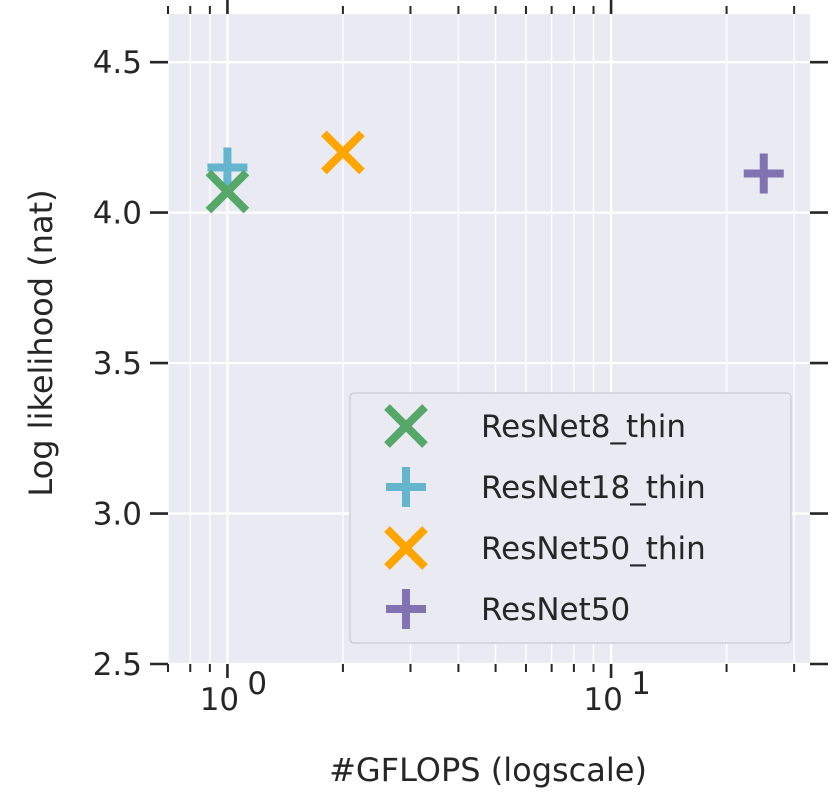  I want to click on x-tick-label-exponent: 0, so click(257, 684).